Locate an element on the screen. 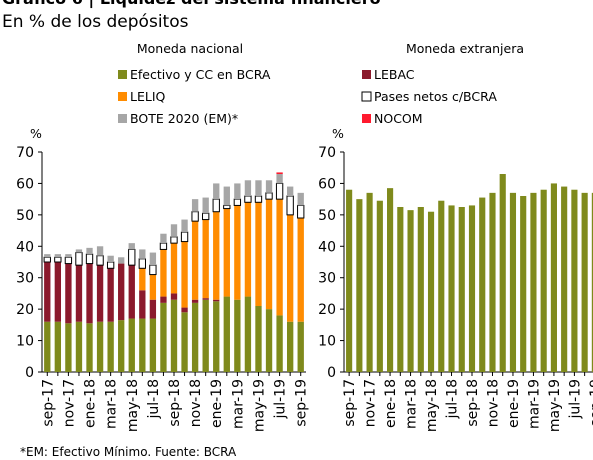 Image resolution: width=593 pixels, height=460 pixels. panel-title: Moneda extranjera is located at coordinates (465, 48).